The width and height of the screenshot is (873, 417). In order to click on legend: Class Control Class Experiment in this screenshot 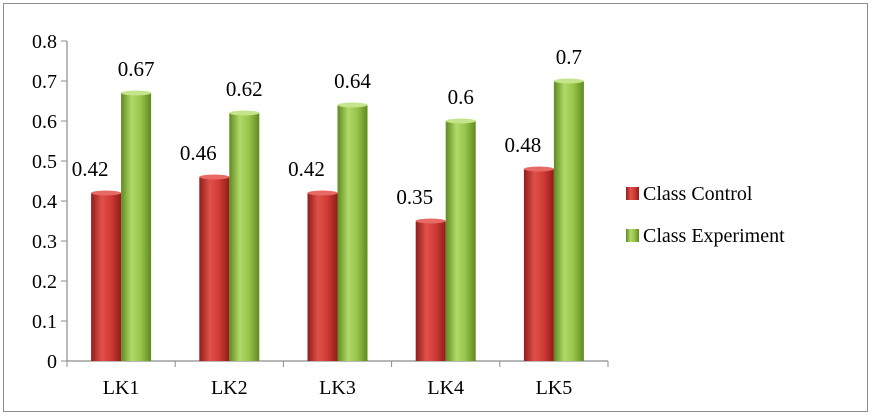, I will do `click(705, 215)`.